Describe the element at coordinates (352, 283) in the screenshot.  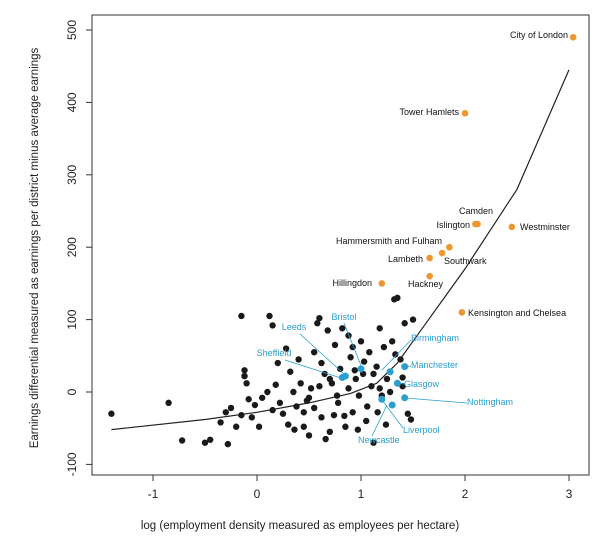
I see `london-point-label: Hillingdon` at that location.